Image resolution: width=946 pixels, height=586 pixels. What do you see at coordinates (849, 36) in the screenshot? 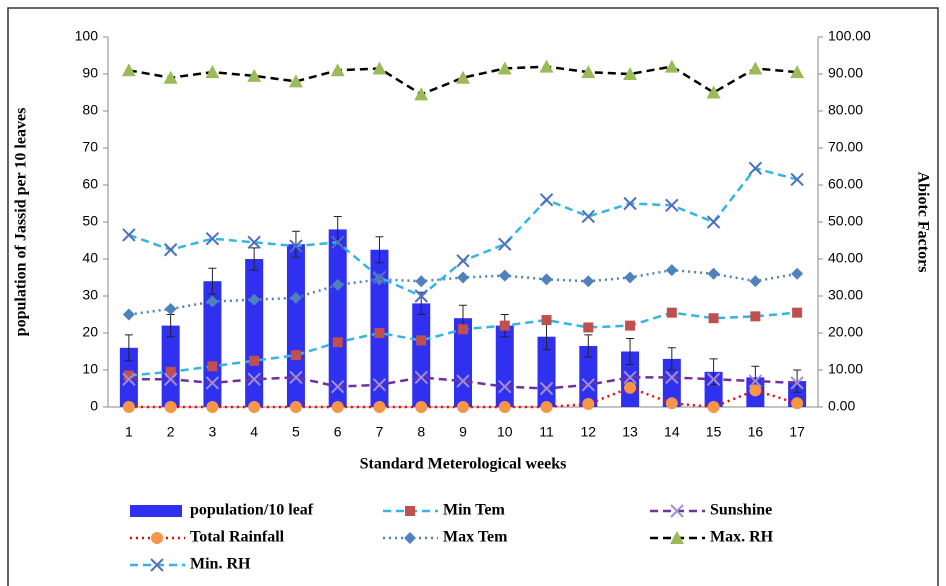
I see `y2-tick-label: 100.00` at bounding box center [849, 36].